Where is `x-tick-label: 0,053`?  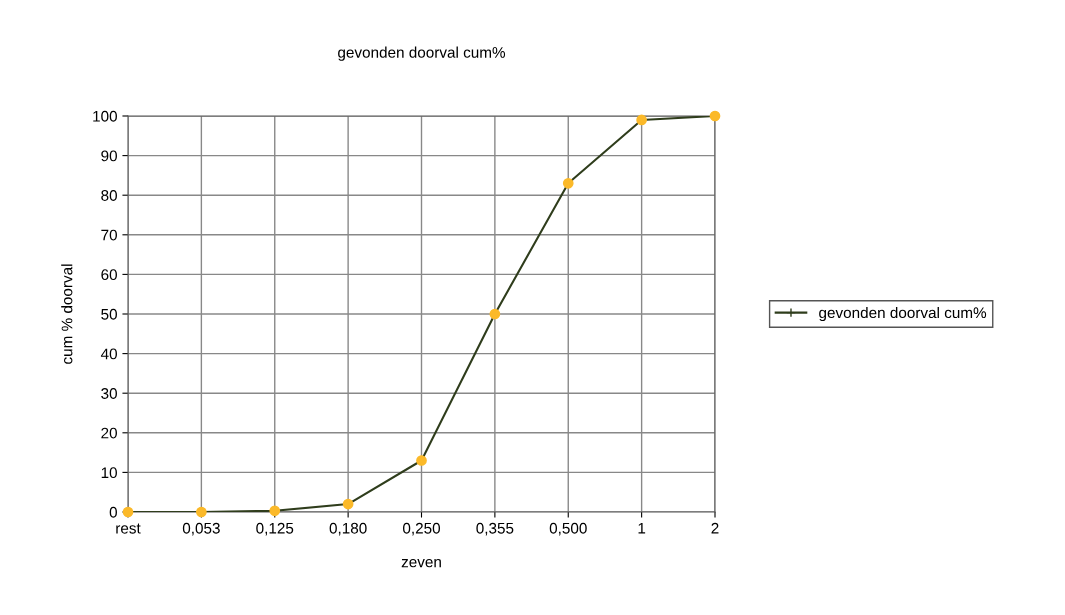 x-tick-label: 0,053 is located at coordinates (201, 529).